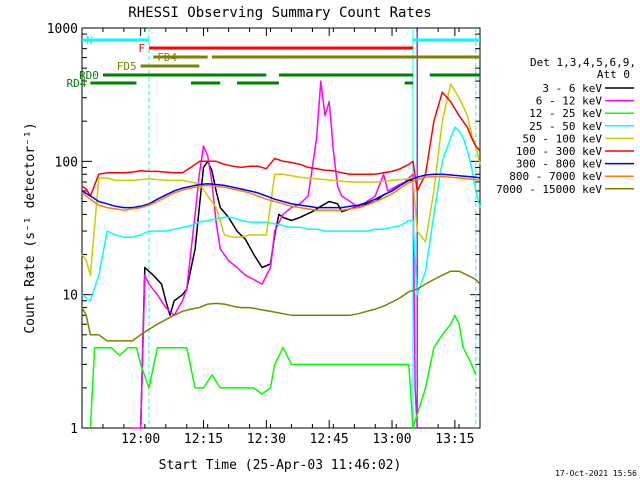 This screenshot has width=640, height=480. Describe the element at coordinates (203, 439) in the screenshot. I see `x-tick-label: 12:15` at that location.